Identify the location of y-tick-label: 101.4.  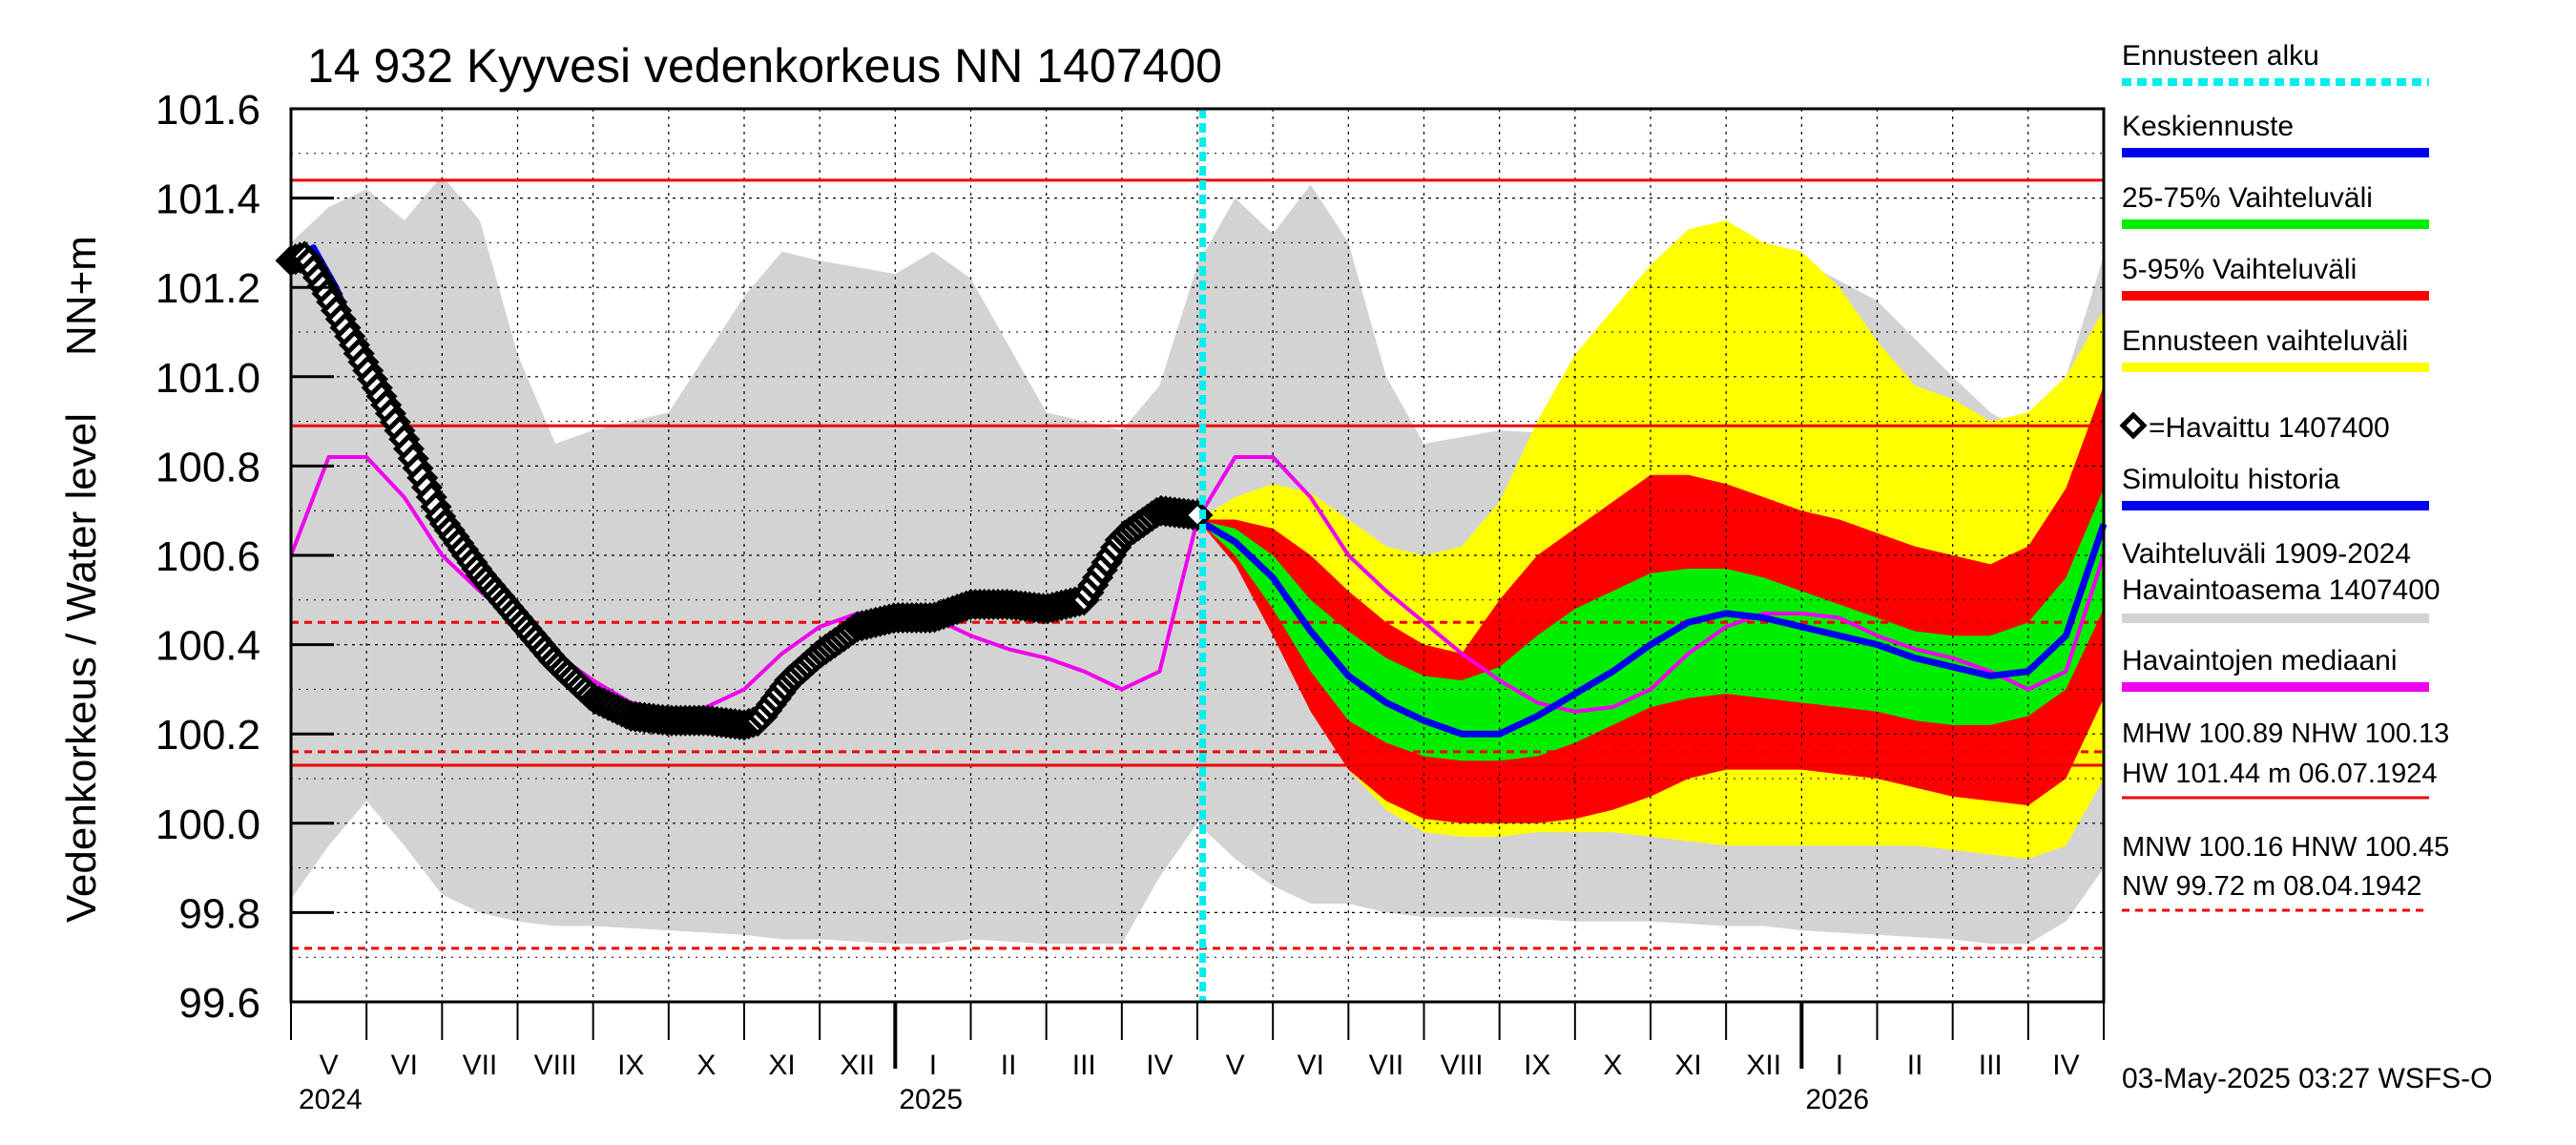
(208, 200).